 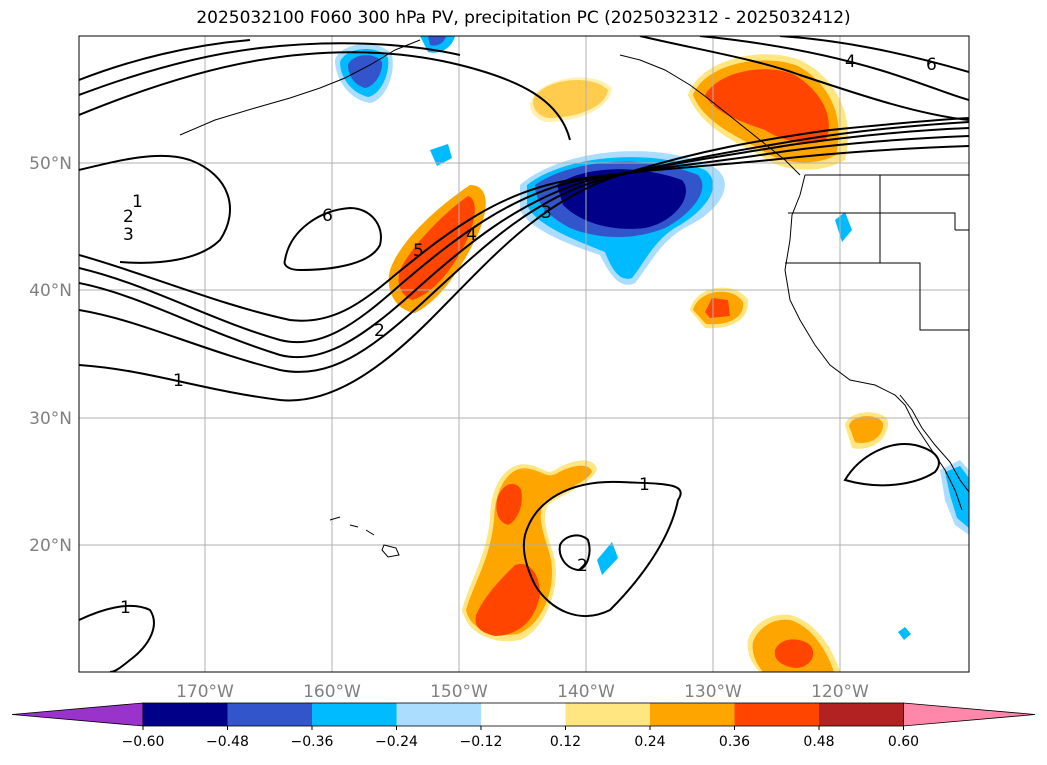 I want to click on lat-label: 30°N, so click(x=50, y=419).